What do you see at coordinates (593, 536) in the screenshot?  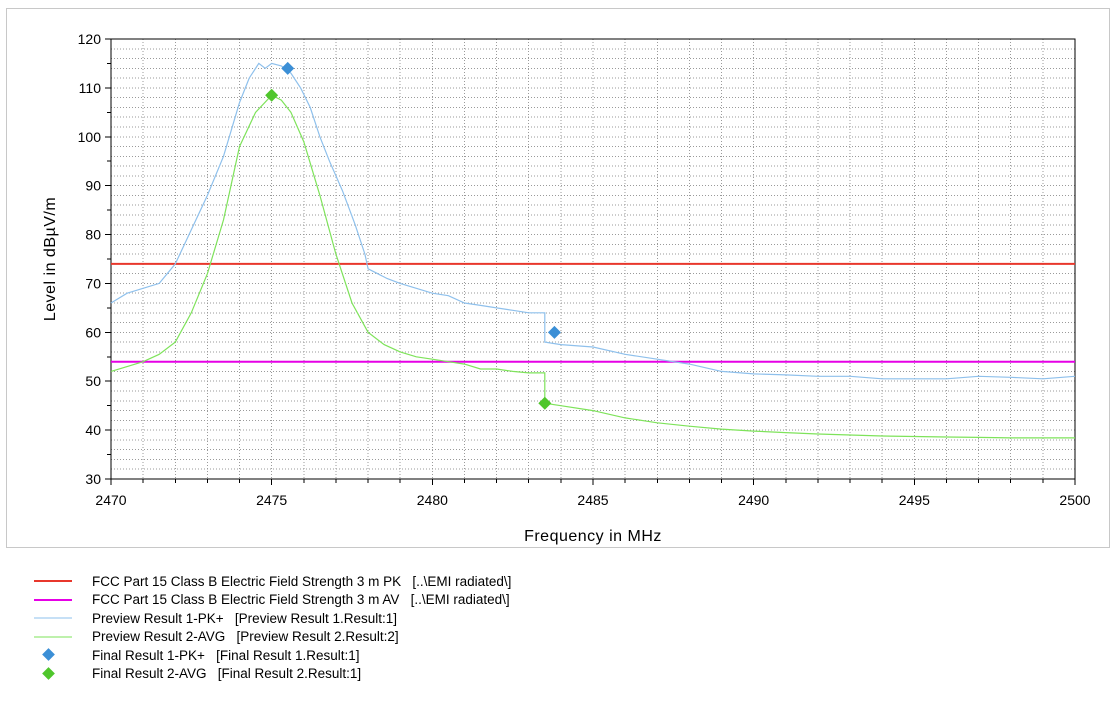 I see `x-axis-title: Frequency in MHz` at bounding box center [593, 536].